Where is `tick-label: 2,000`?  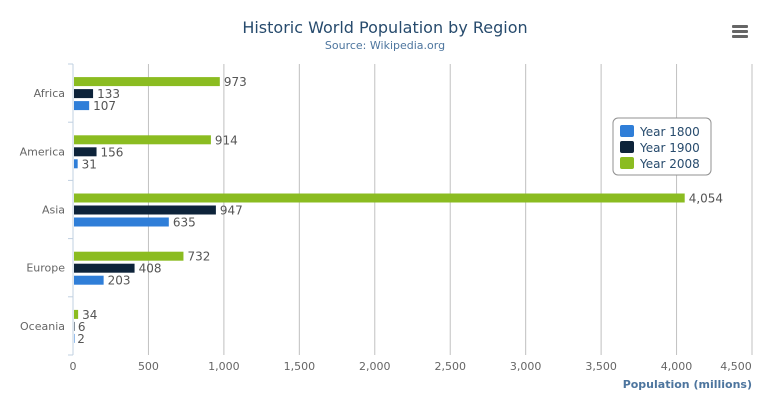 tick-label: 2,000 is located at coordinates (375, 366).